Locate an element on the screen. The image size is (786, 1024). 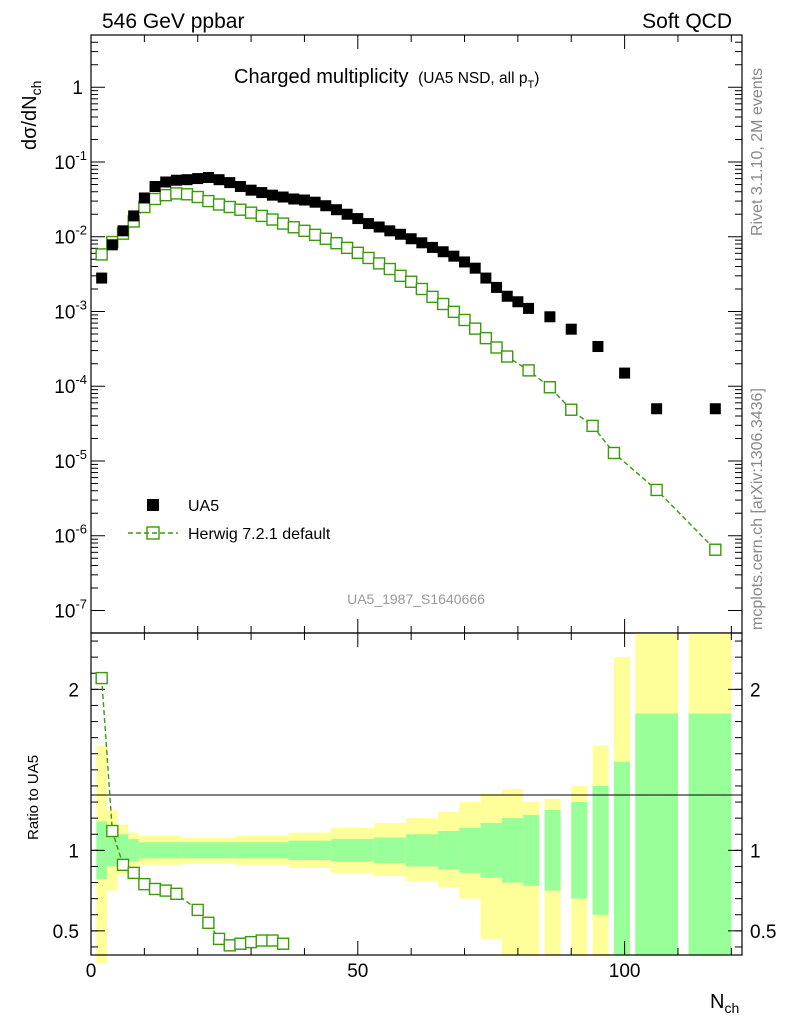
header-right: Soft QCD is located at coordinates (687, 21).